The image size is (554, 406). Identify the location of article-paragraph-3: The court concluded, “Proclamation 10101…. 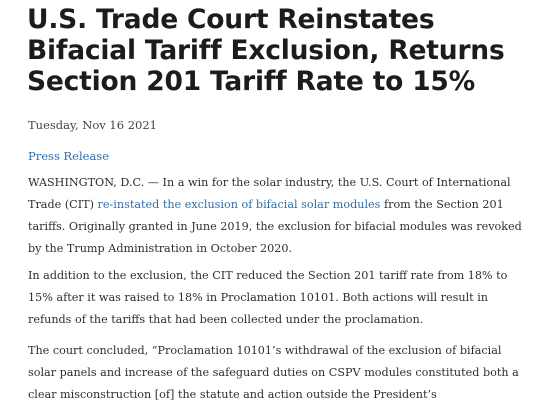
(273, 372).